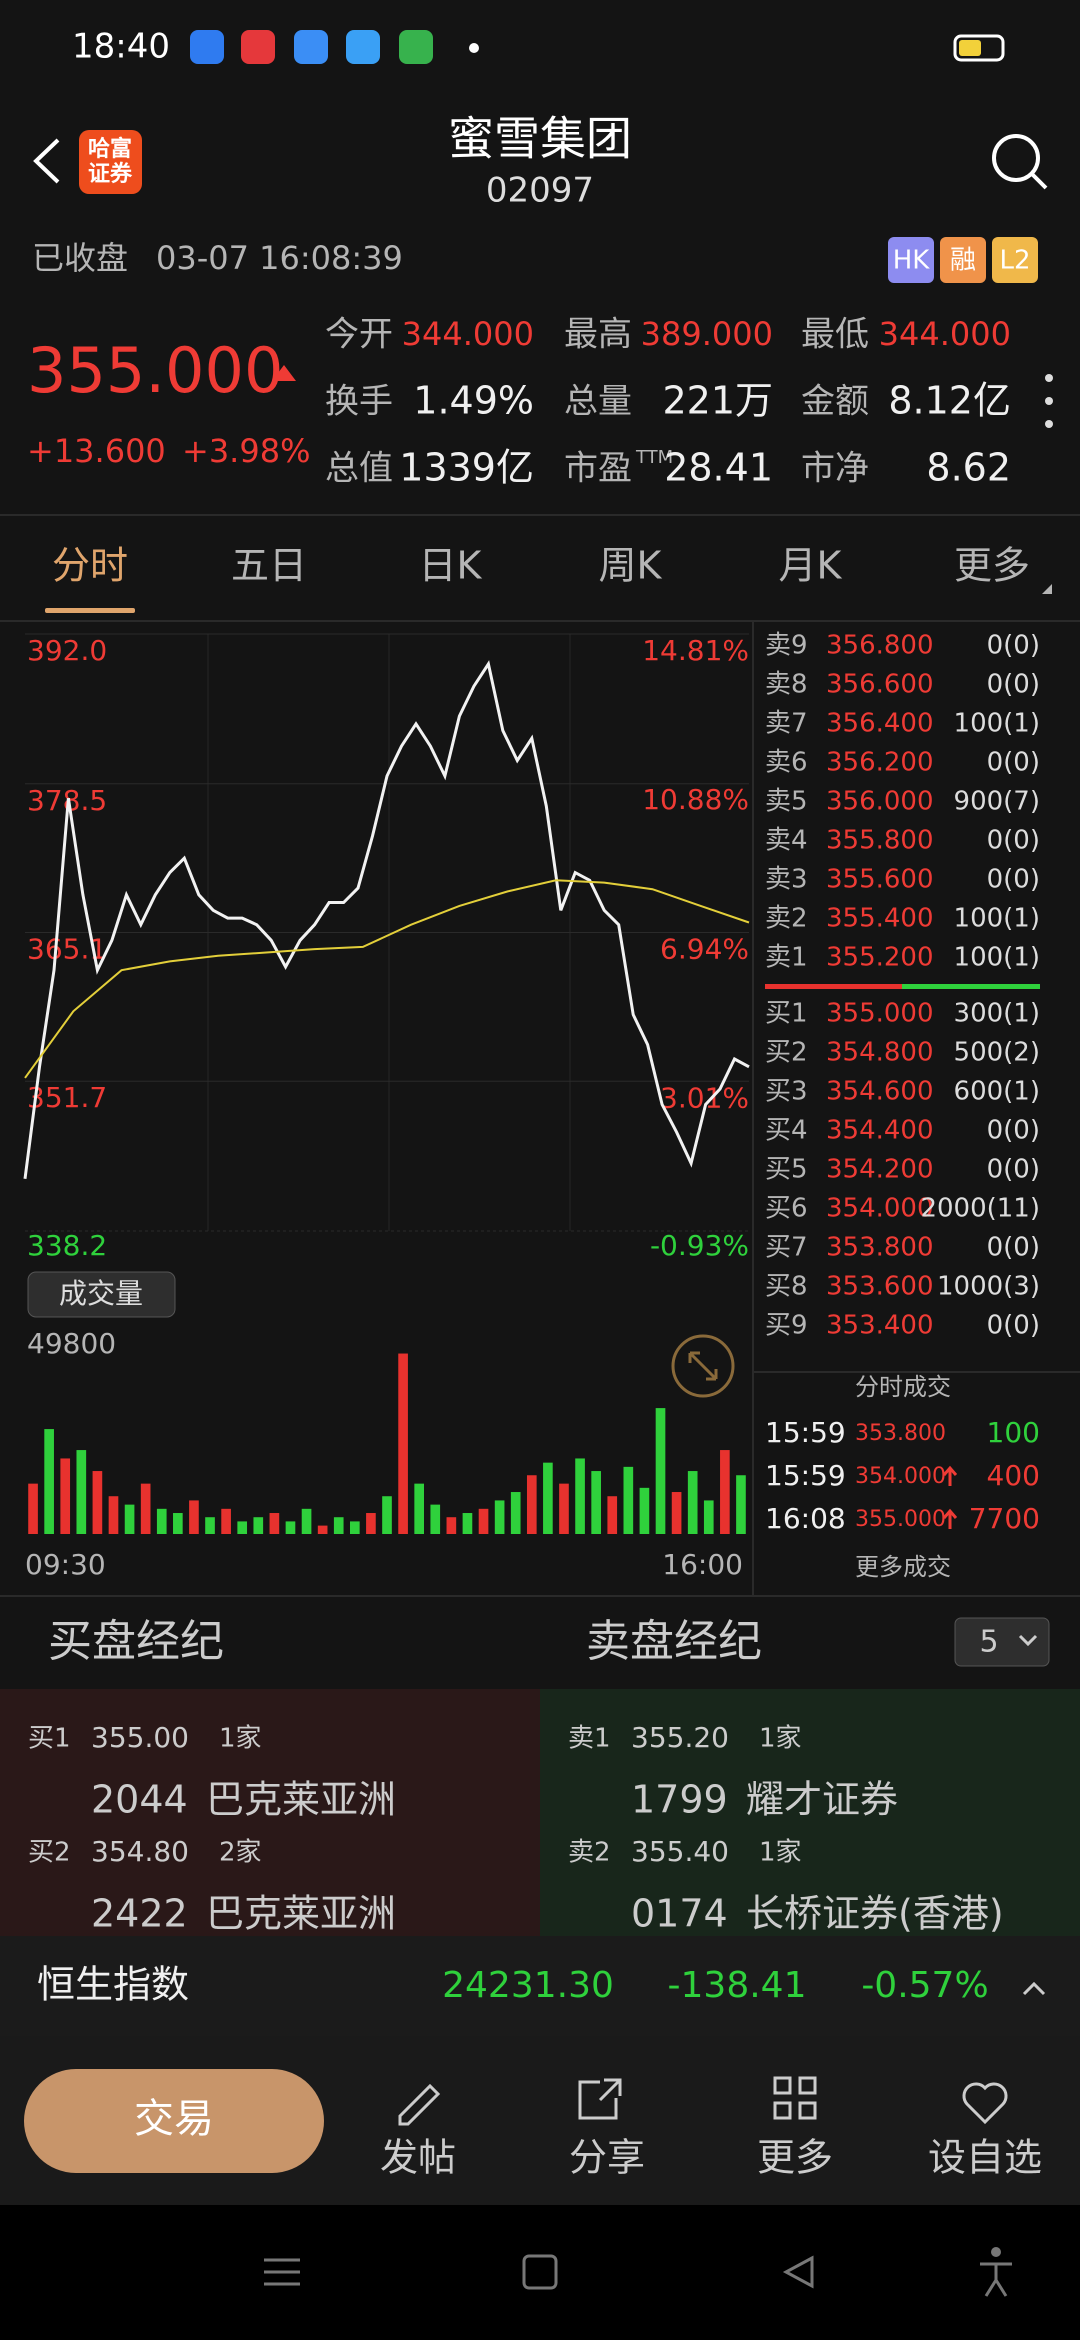  What do you see at coordinates (880, 1053) in the screenshot?
I see `bid-price: 354.800` at bounding box center [880, 1053].